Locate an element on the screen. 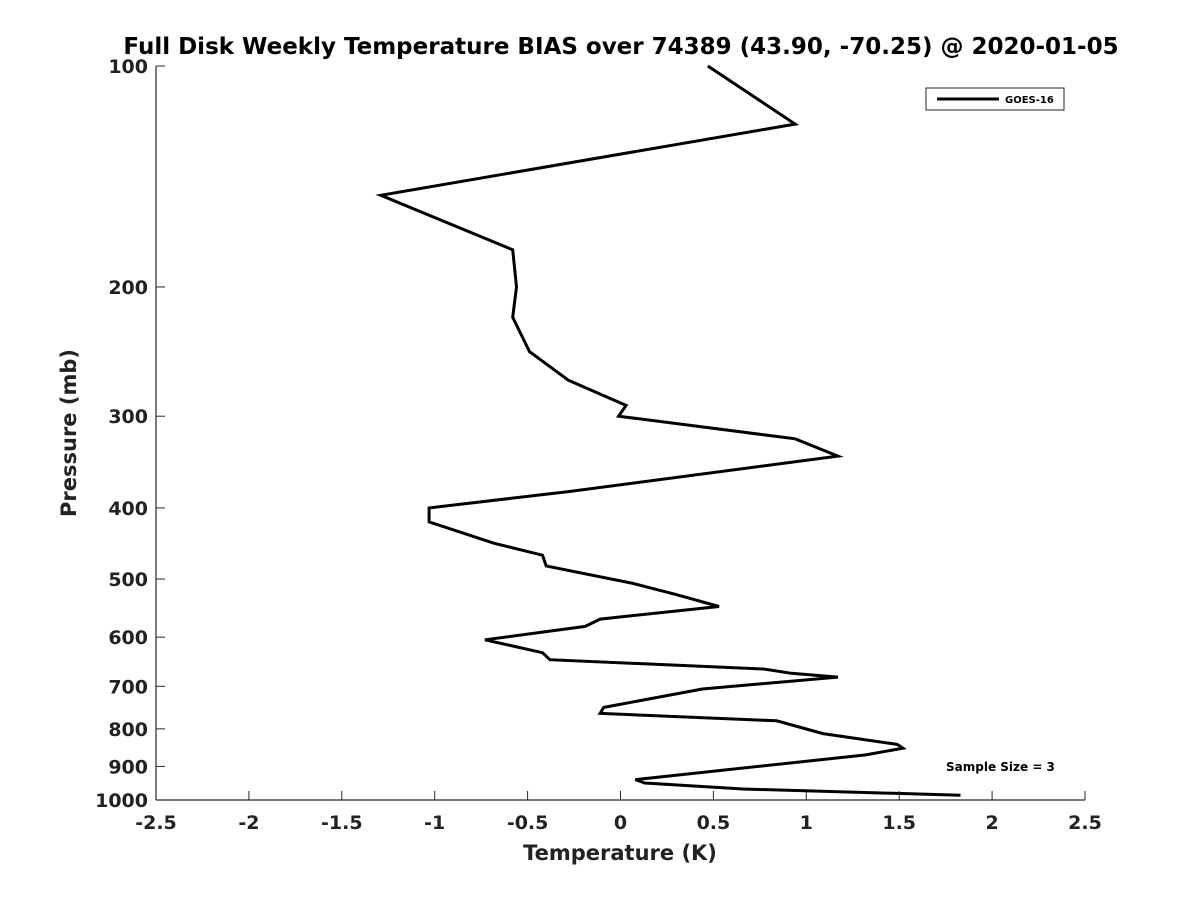  x-tick-label: 0.5 is located at coordinates (714, 823).